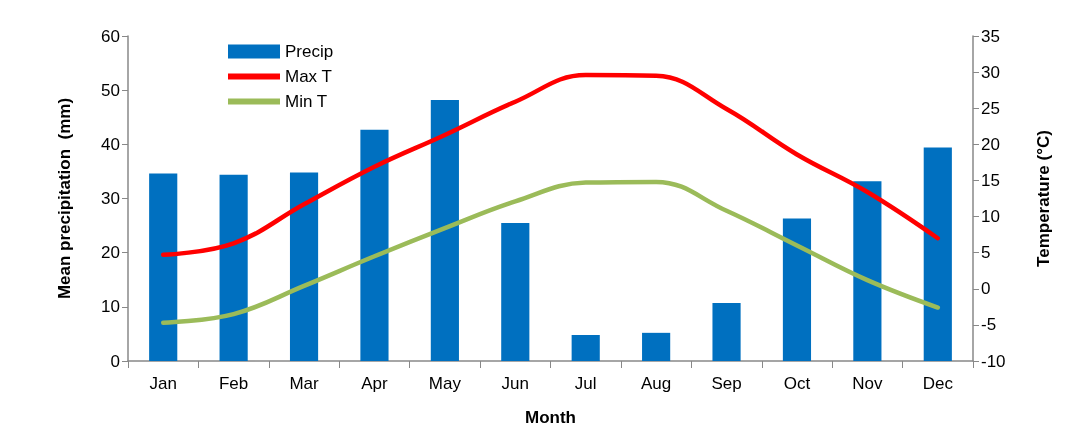  Describe the element at coordinates (867, 383) in the screenshot. I see `x-tick-label: Nov` at that location.